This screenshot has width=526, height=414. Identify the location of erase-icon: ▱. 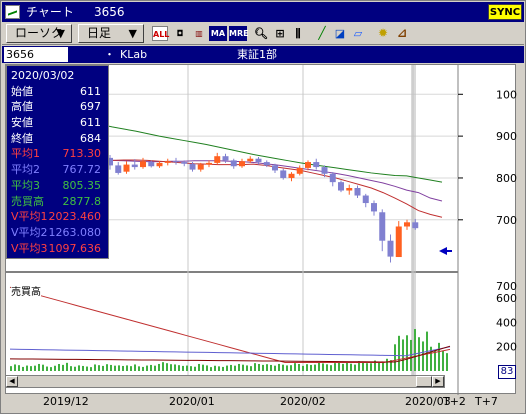
(358, 33).